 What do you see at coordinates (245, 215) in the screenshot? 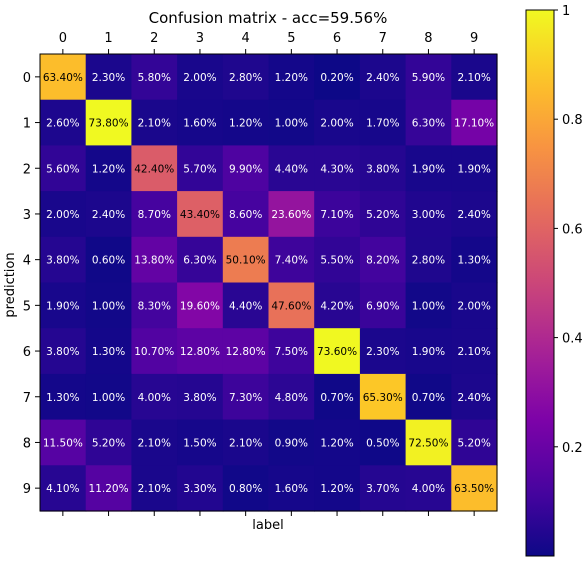
I see `cell-value-label: 8.60%` at bounding box center [245, 215].